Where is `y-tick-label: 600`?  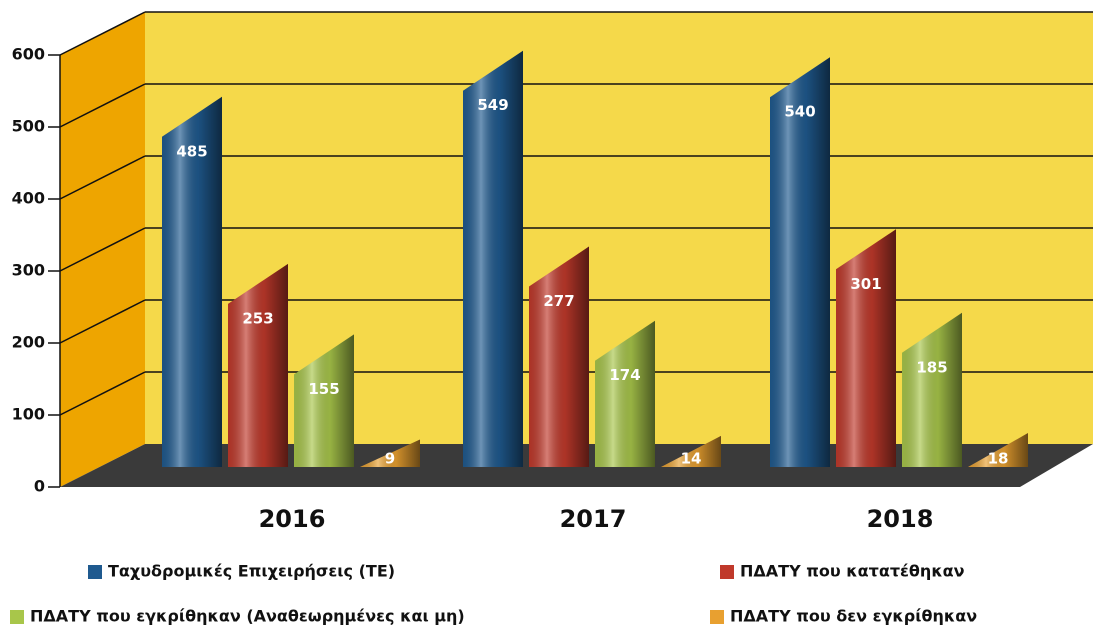
y-tick-label: 600 is located at coordinates (28, 54).